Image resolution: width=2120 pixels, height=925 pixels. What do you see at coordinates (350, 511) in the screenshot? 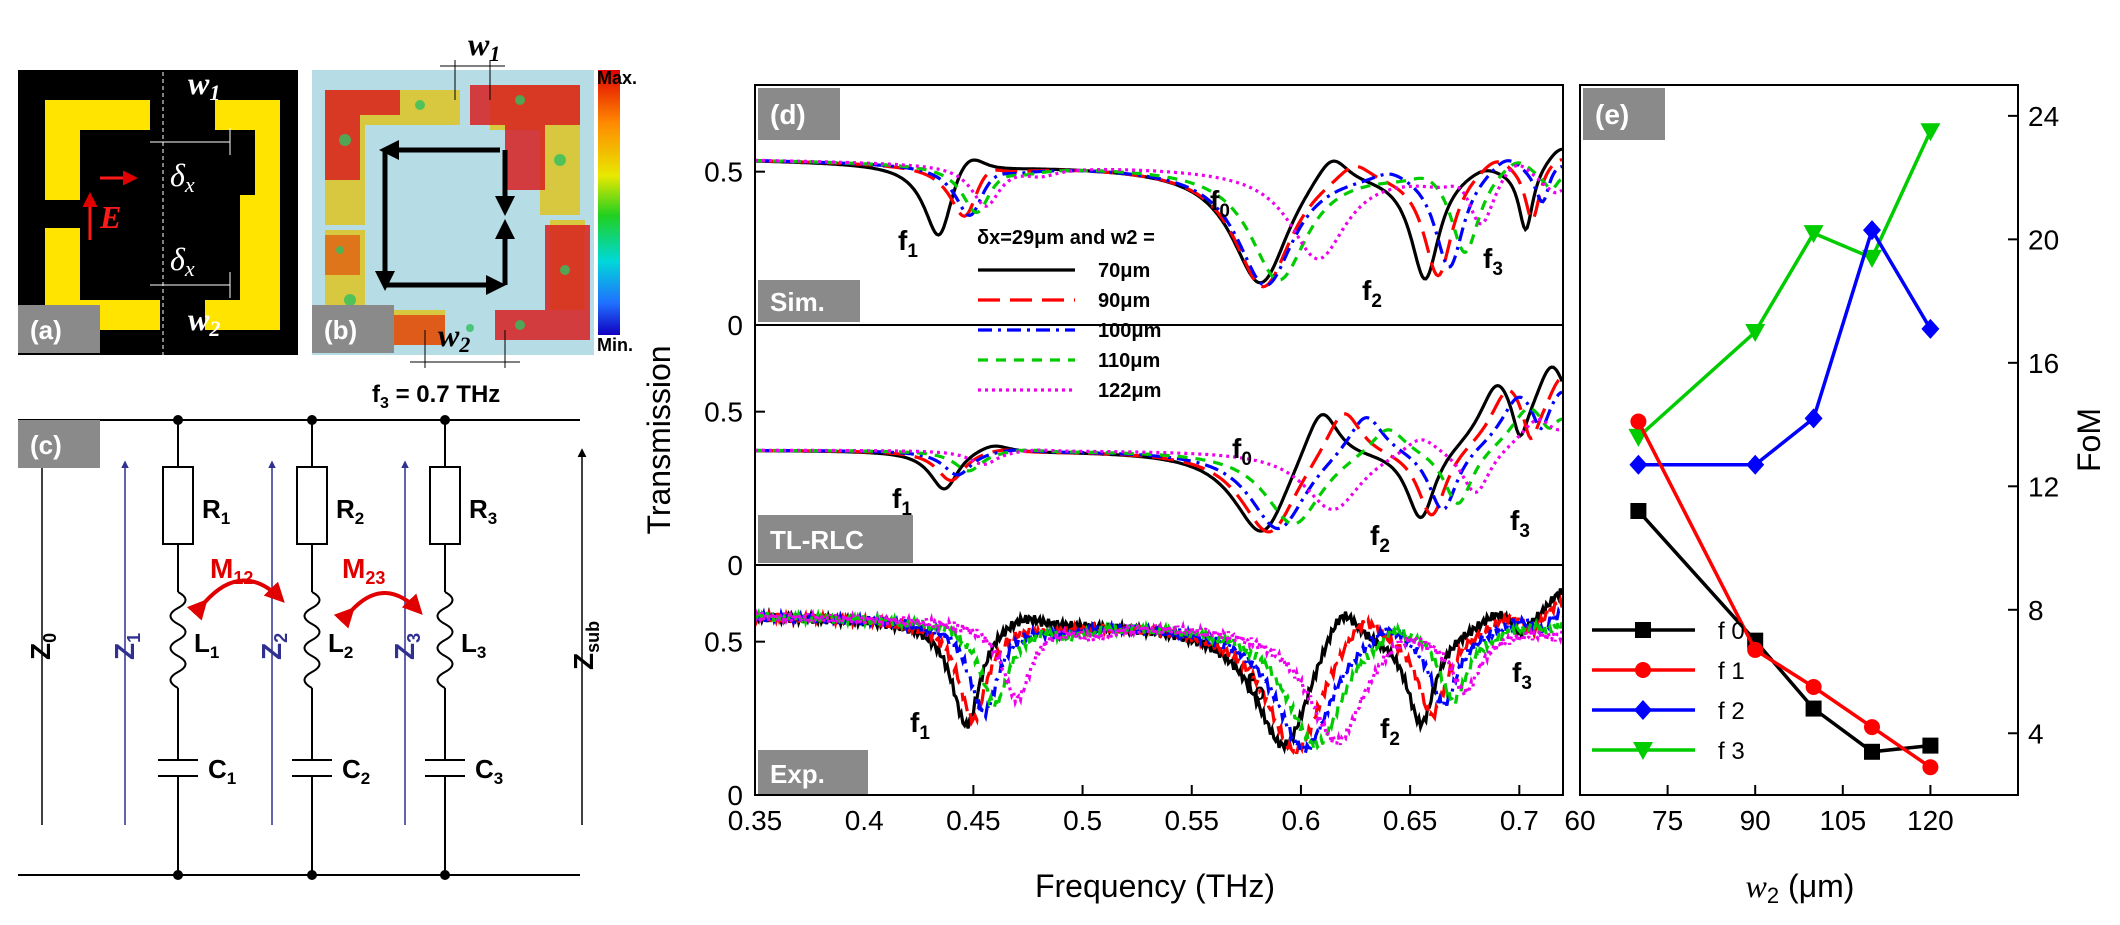
I see `r2-label: R2` at bounding box center [350, 511].